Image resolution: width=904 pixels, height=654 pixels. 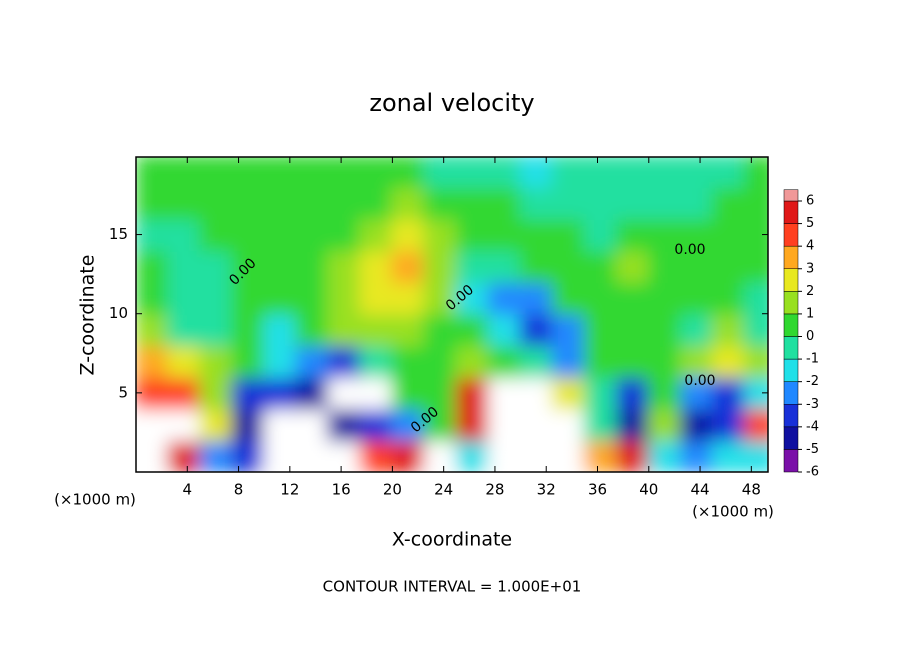 What do you see at coordinates (118, 234) in the screenshot?
I see `y-tick-label: 15` at bounding box center [118, 234].